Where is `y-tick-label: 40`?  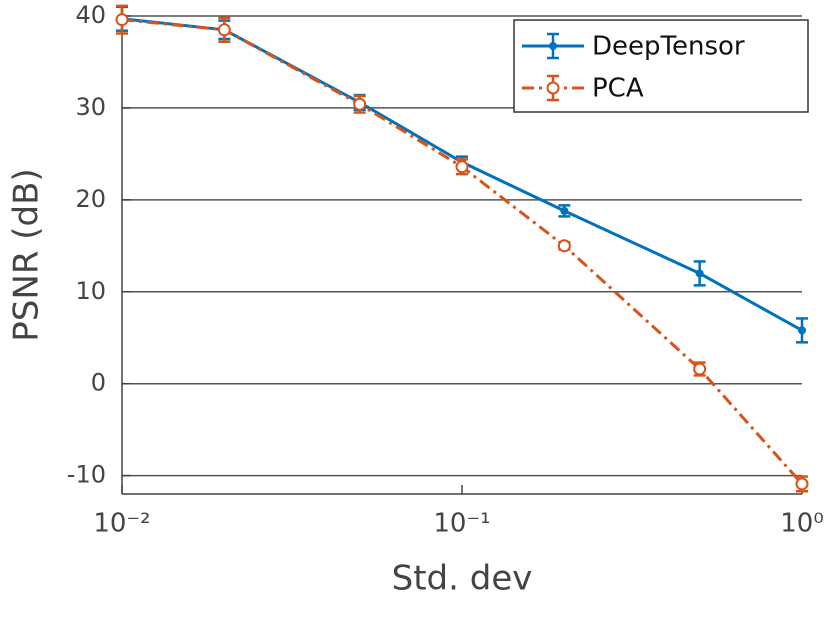
y-tick-label: 40 is located at coordinates (90, 15).